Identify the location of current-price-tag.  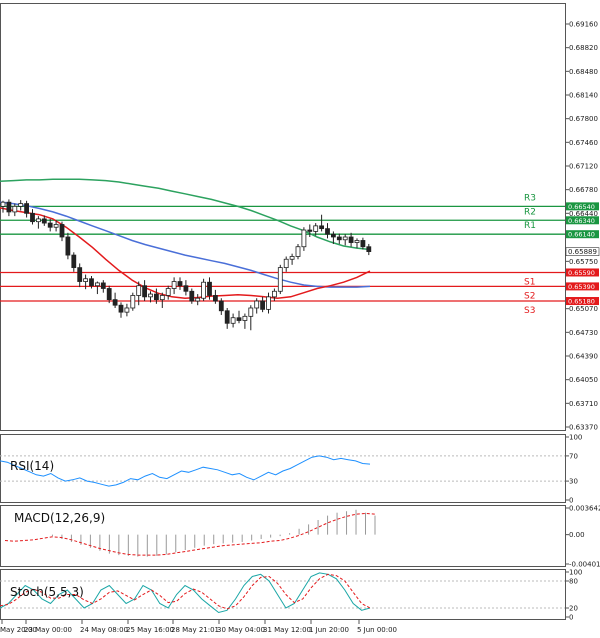
(582, 251).